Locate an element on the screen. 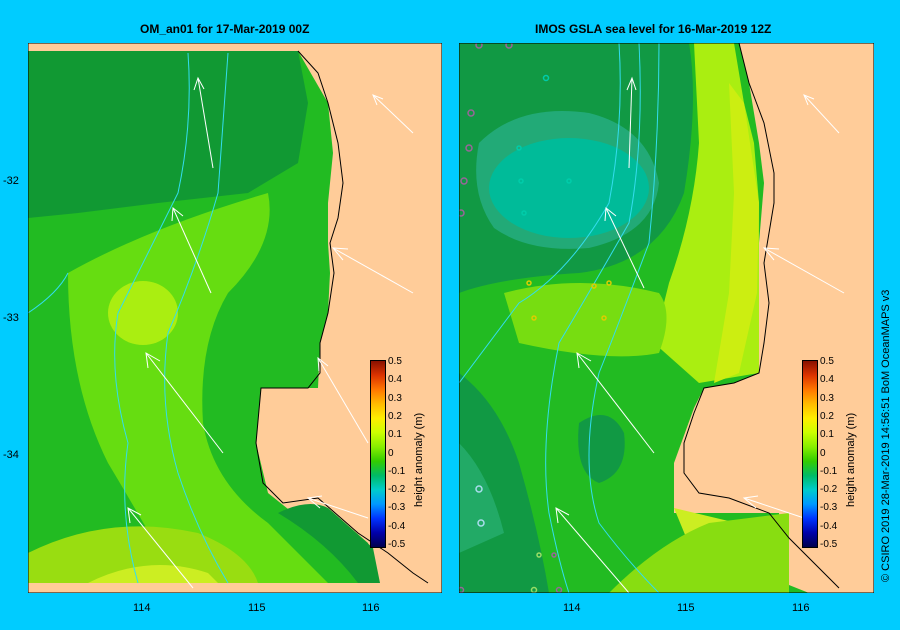 The height and width of the screenshot is (630, 900). left-panel-title: OM_an01 for 17-Mar-2019 00Z is located at coordinates (225, 29).